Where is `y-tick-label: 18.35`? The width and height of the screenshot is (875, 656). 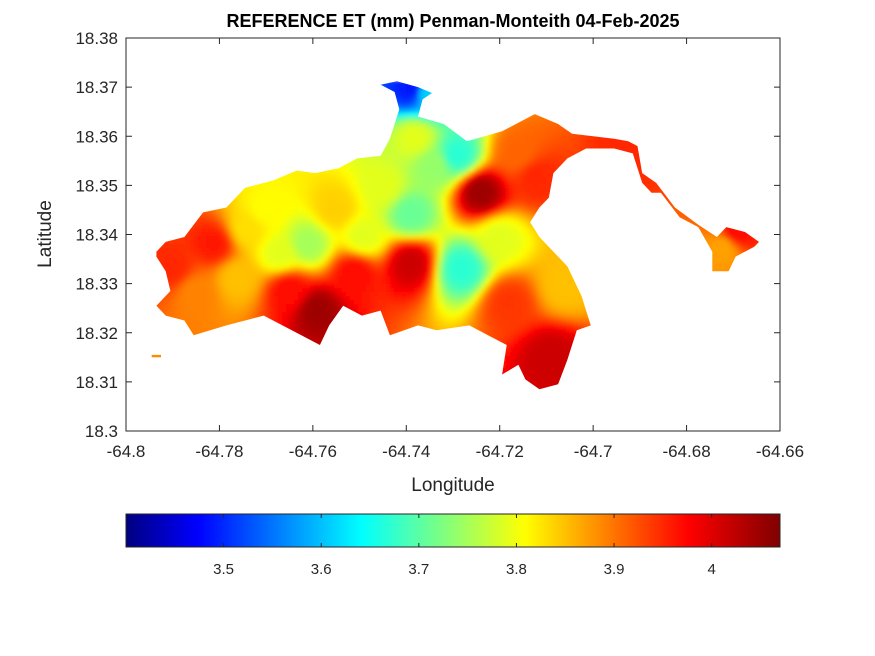 y-tick-label: 18.35 is located at coordinates (96, 185).